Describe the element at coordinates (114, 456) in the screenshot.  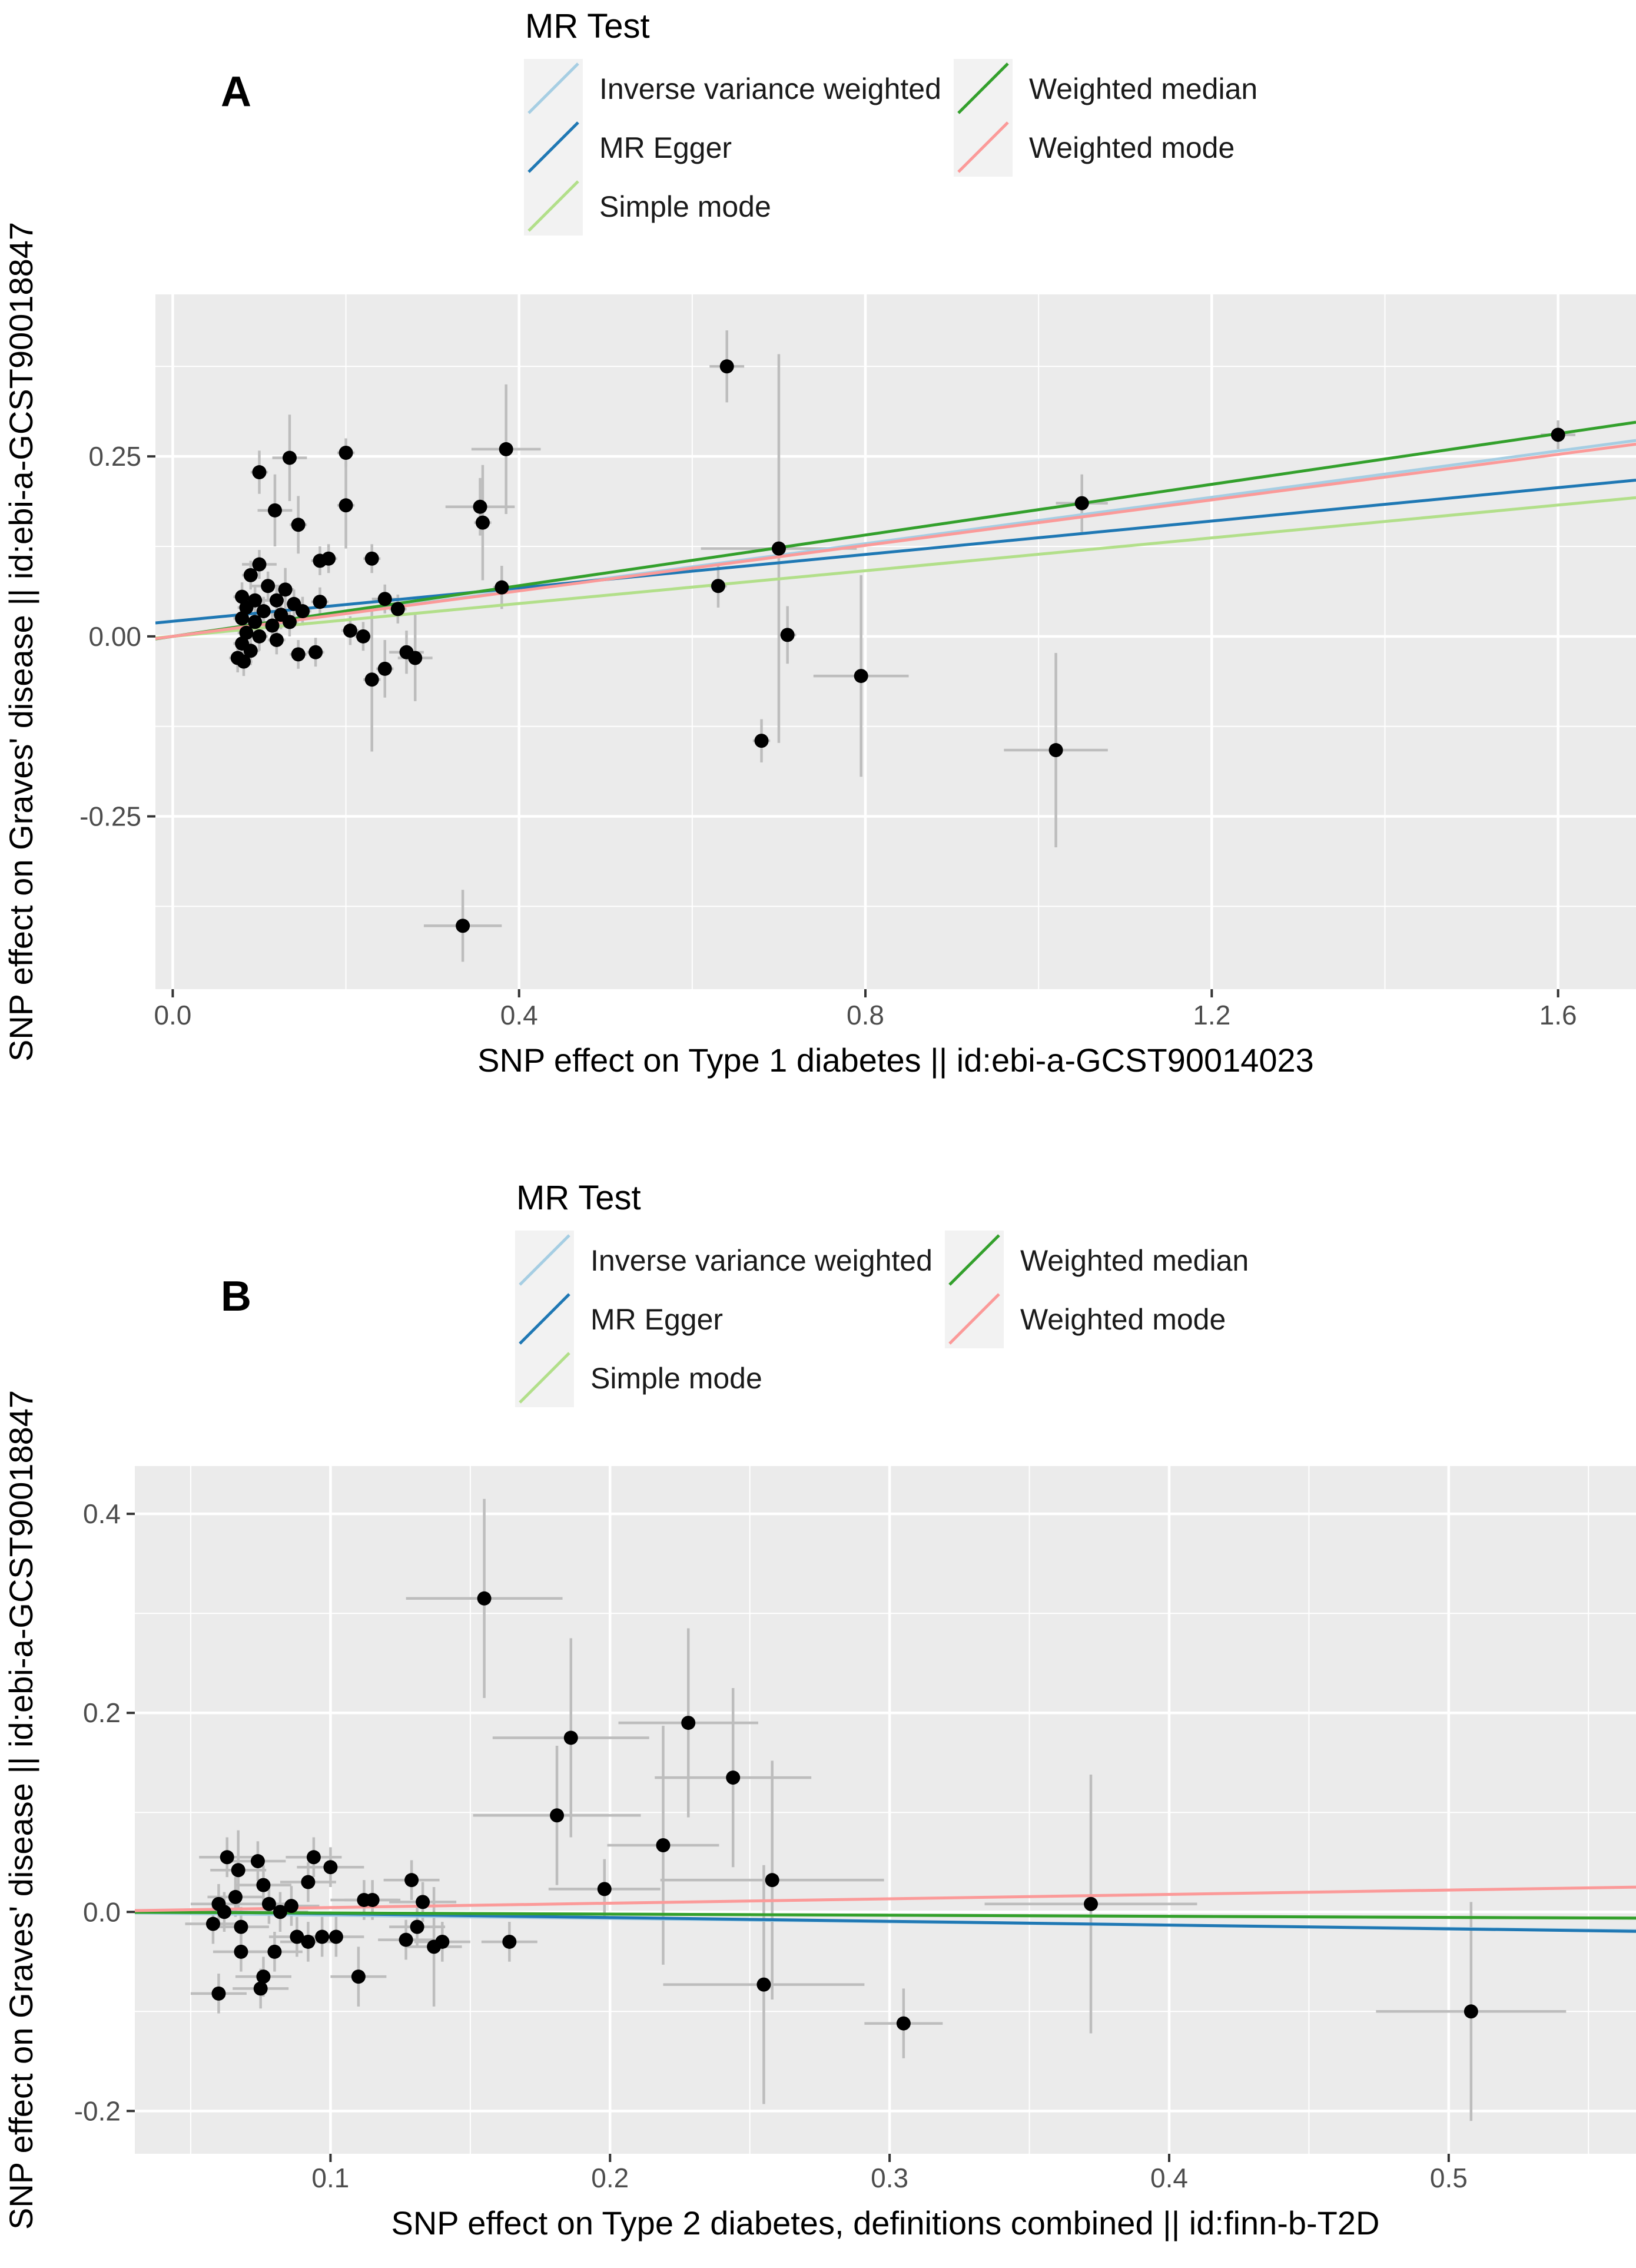
I see `y-tick-label: 0.25` at that location.